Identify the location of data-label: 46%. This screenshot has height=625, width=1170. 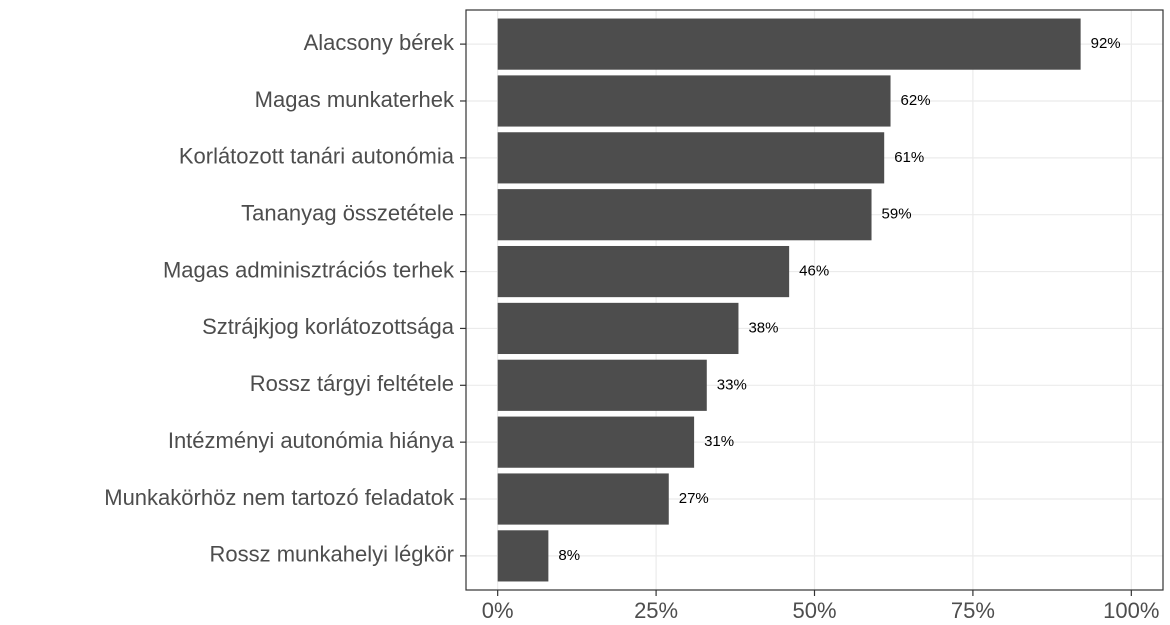
(814, 271).